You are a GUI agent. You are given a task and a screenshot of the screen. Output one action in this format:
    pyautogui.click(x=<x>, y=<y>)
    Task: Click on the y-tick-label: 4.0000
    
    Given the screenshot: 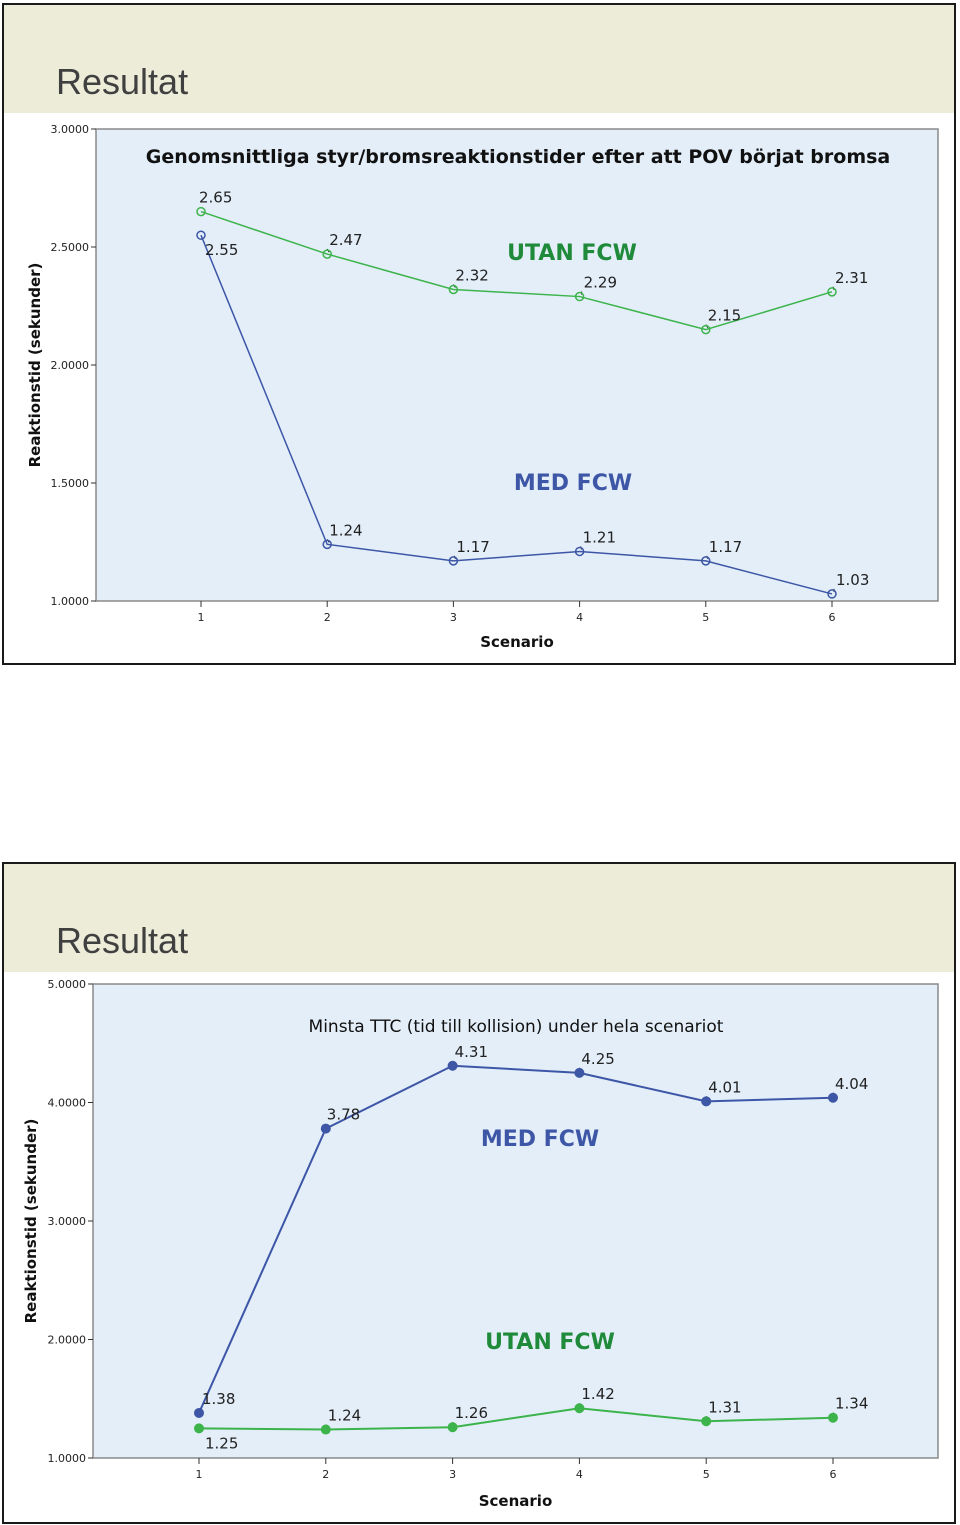 What is the action you would take?
    pyautogui.click(x=67, y=1103)
    